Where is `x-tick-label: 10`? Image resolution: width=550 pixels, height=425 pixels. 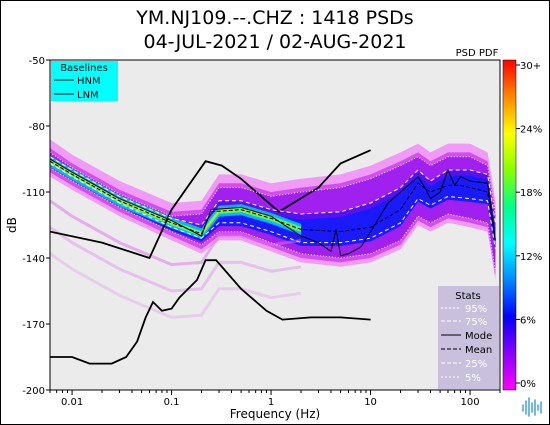 x-tick-label: 10 is located at coordinates (370, 402).